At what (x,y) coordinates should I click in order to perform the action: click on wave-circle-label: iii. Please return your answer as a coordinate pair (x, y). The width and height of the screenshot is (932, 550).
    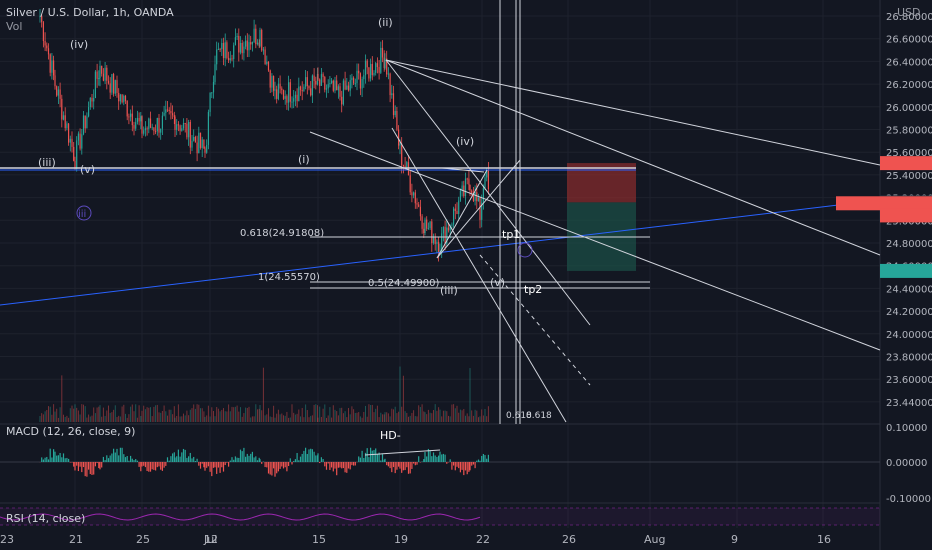
    Looking at the image, I should click on (82, 214).